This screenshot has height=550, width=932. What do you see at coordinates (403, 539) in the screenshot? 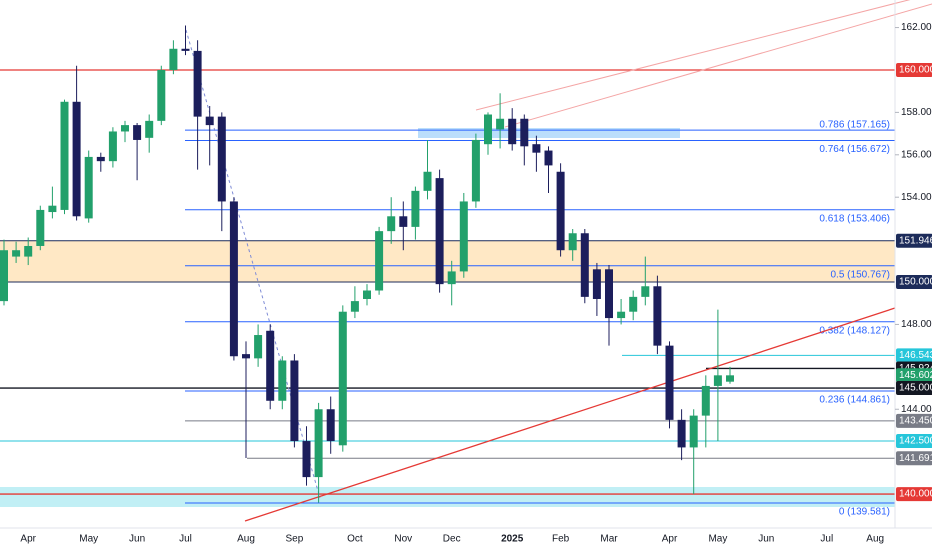
I see `x-tick-label: Nov` at bounding box center [403, 539].